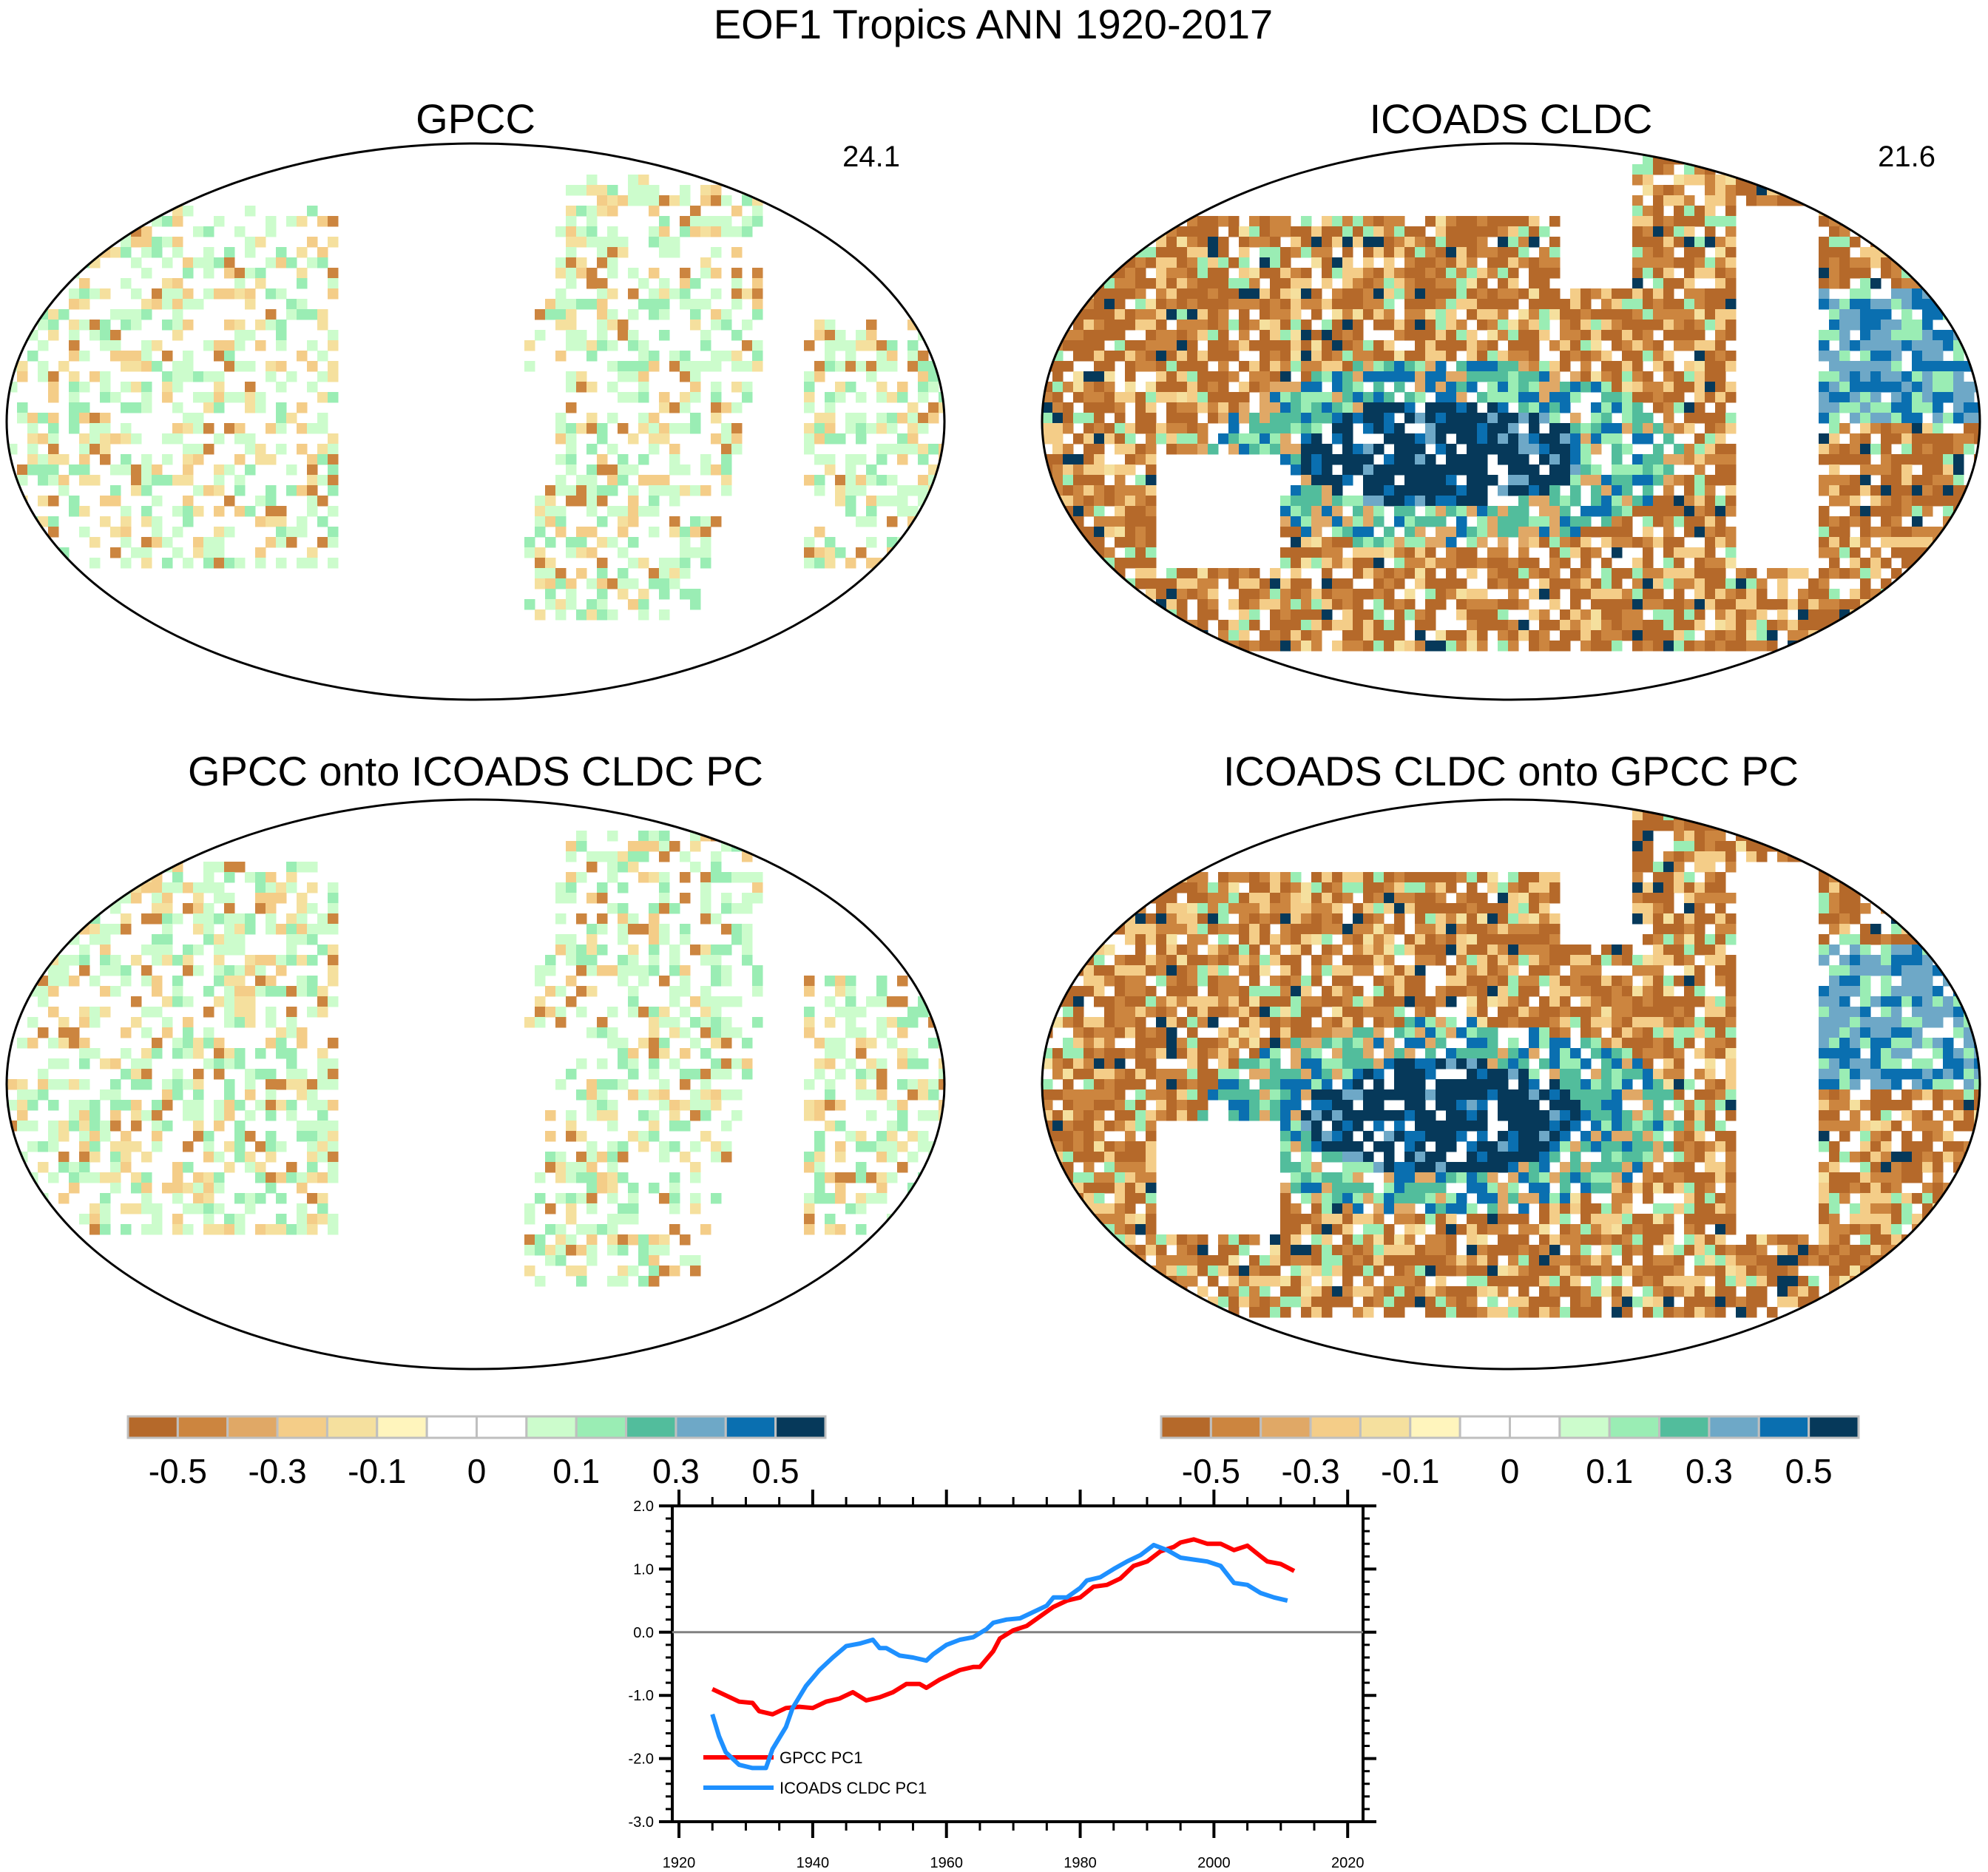 Image resolution: width=1988 pixels, height=1872 pixels. Describe the element at coordinates (643, 1633) in the screenshot. I see `y-tick-label: 0.0` at that location.